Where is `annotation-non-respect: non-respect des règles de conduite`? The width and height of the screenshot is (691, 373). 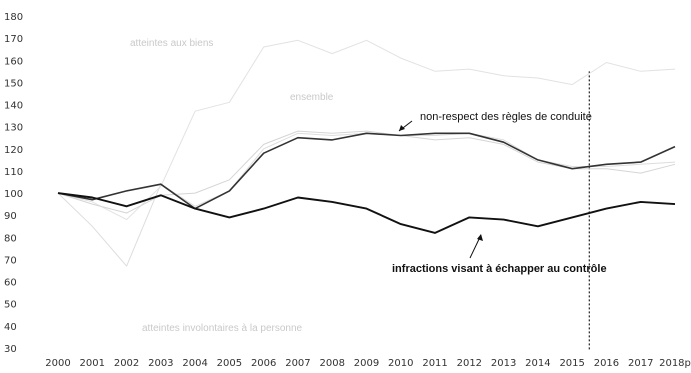 annotation-non-respect: non-respect des règles de conduite is located at coordinates (506, 117).